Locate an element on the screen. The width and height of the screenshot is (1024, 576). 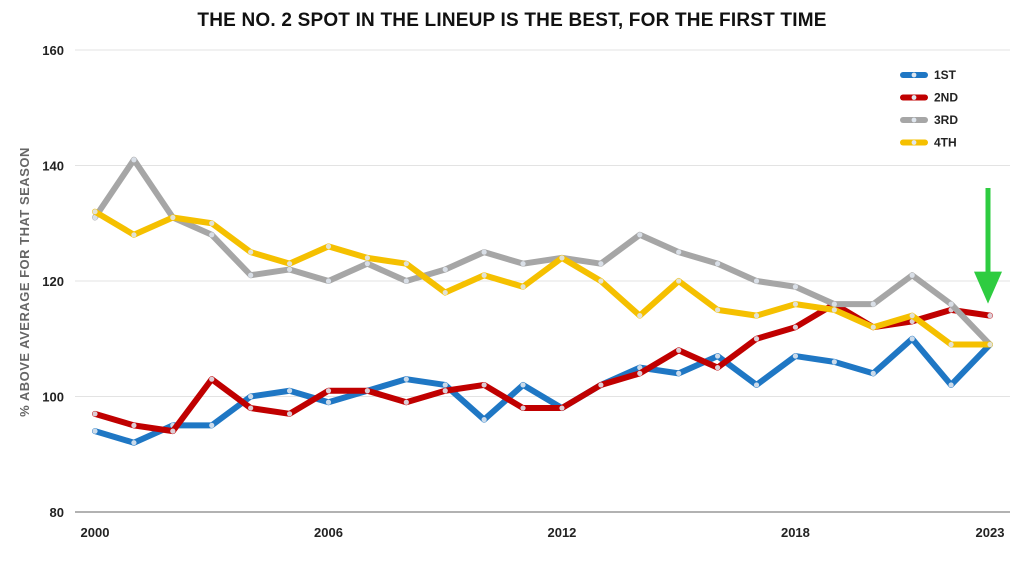
y-axis-ticks: 80 100 120 140 160 is located at coordinates (53, 281).